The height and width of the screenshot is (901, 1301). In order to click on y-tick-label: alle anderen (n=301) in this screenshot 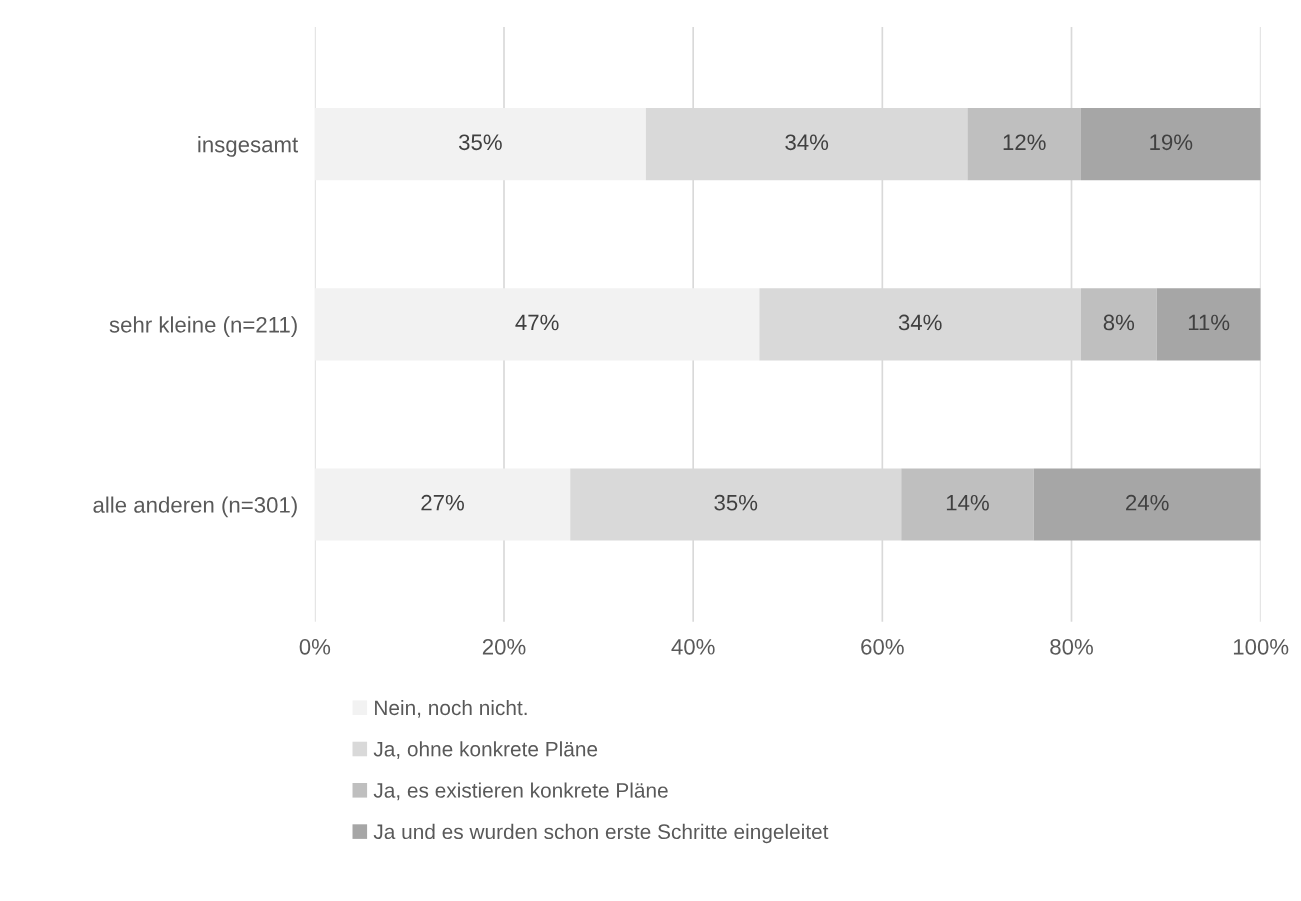, I will do `click(195, 507)`.